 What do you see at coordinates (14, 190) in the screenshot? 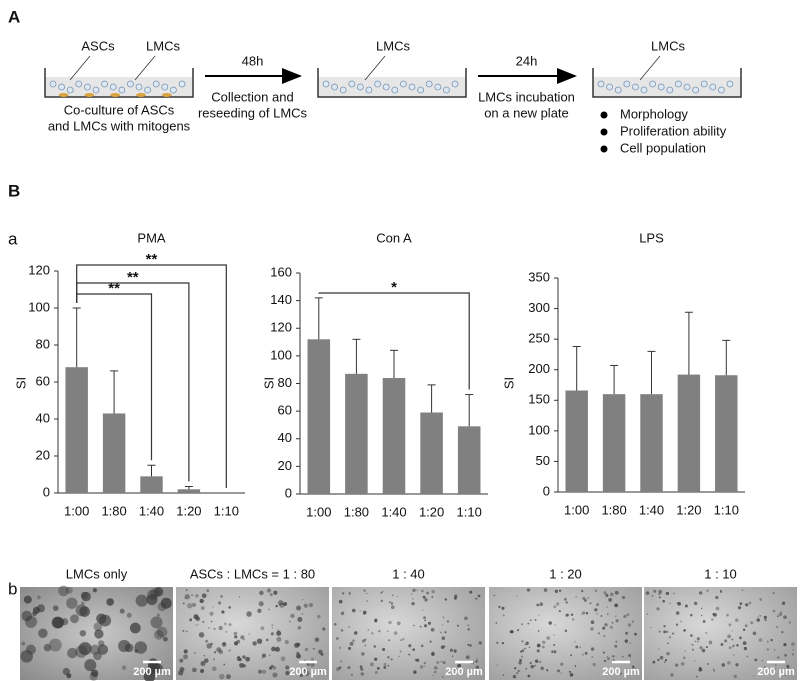
I see `panel-label: B` at bounding box center [14, 190].